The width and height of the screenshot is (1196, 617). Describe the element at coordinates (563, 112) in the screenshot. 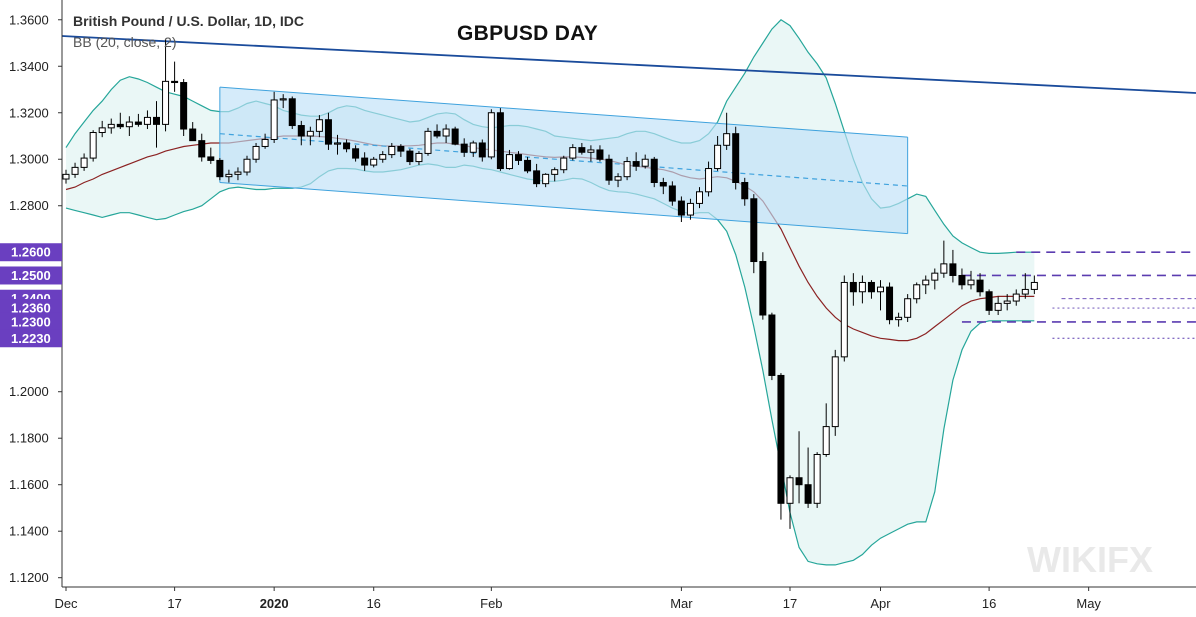

I see `channel-upper-line` at that location.